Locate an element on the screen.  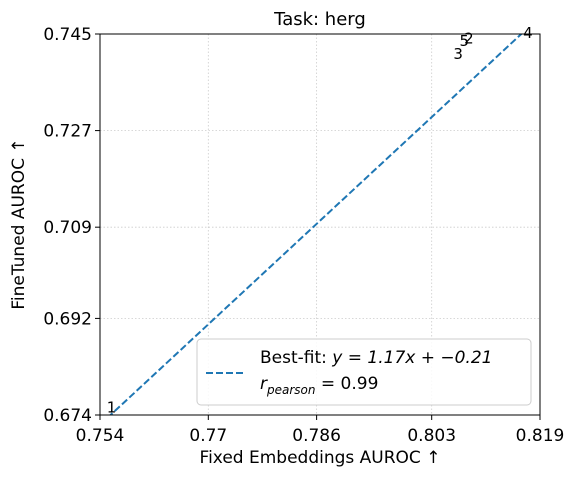
y-tick-label: 0.745 is located at coordinates (67, 35).